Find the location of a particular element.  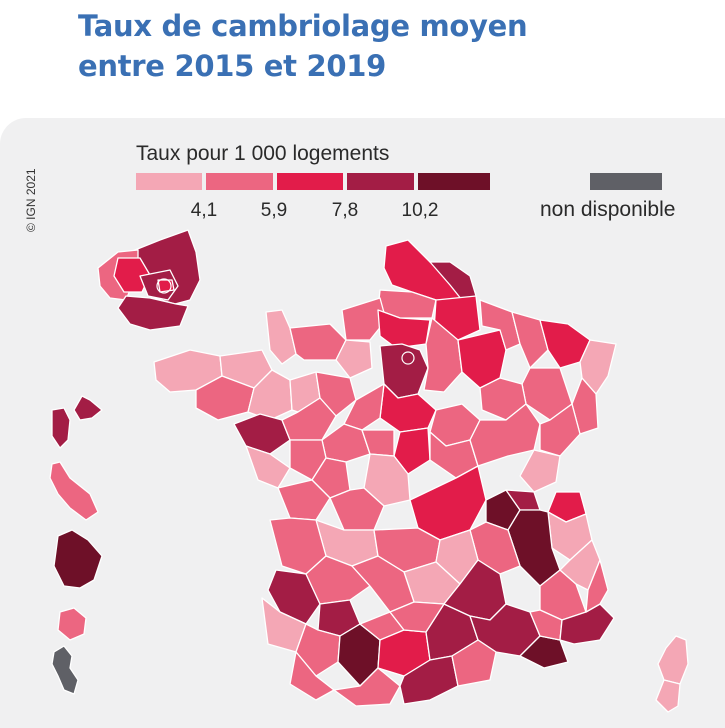

legend-break-2: 5,9 is located at coordinates (274, 210).